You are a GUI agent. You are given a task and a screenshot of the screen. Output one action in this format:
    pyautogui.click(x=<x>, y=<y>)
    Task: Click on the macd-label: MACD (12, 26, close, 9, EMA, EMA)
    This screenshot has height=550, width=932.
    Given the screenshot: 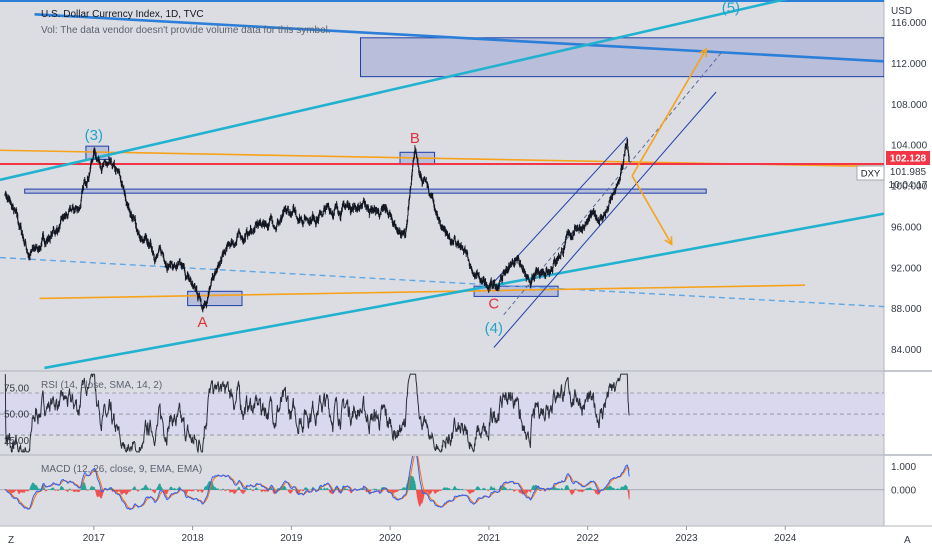 What is the action you would take?
    pyautogui.click(x=121, y=469)
    